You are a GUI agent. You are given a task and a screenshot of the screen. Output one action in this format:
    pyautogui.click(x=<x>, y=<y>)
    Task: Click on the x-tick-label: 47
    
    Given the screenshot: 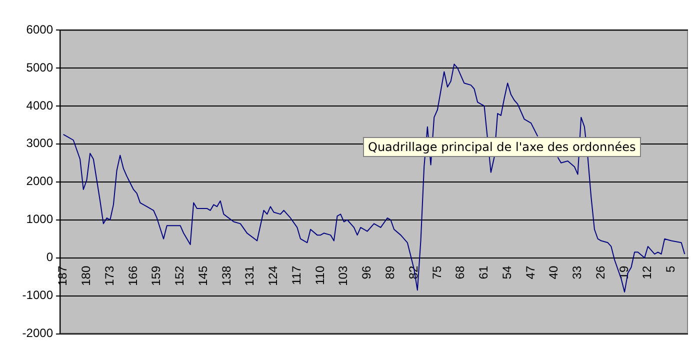 What is the action you would take?
    pyautogui.click(x=530, y=273)
    